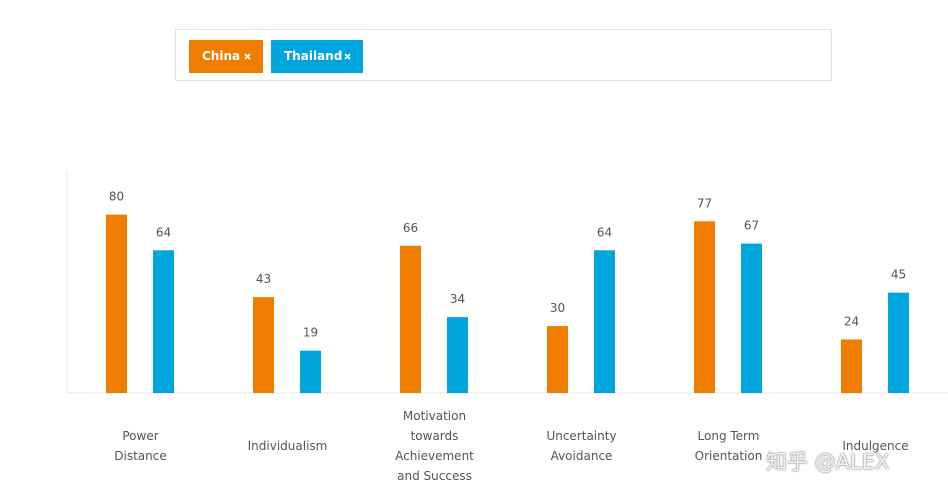 This screenshot has height=500, width=948. What do you see at coordinates (310, 333) in the screenshot?
I see `value-label: 19` at bounding box center [310, 333].